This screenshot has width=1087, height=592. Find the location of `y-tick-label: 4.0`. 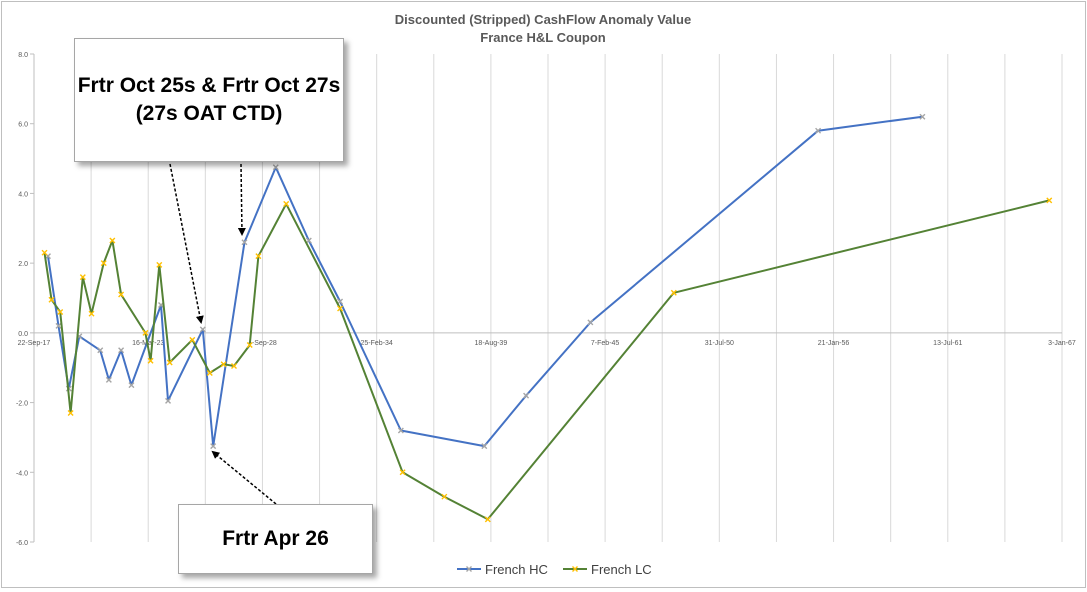

y-tick-label: 4.0 is located at coordinates (23, 194).